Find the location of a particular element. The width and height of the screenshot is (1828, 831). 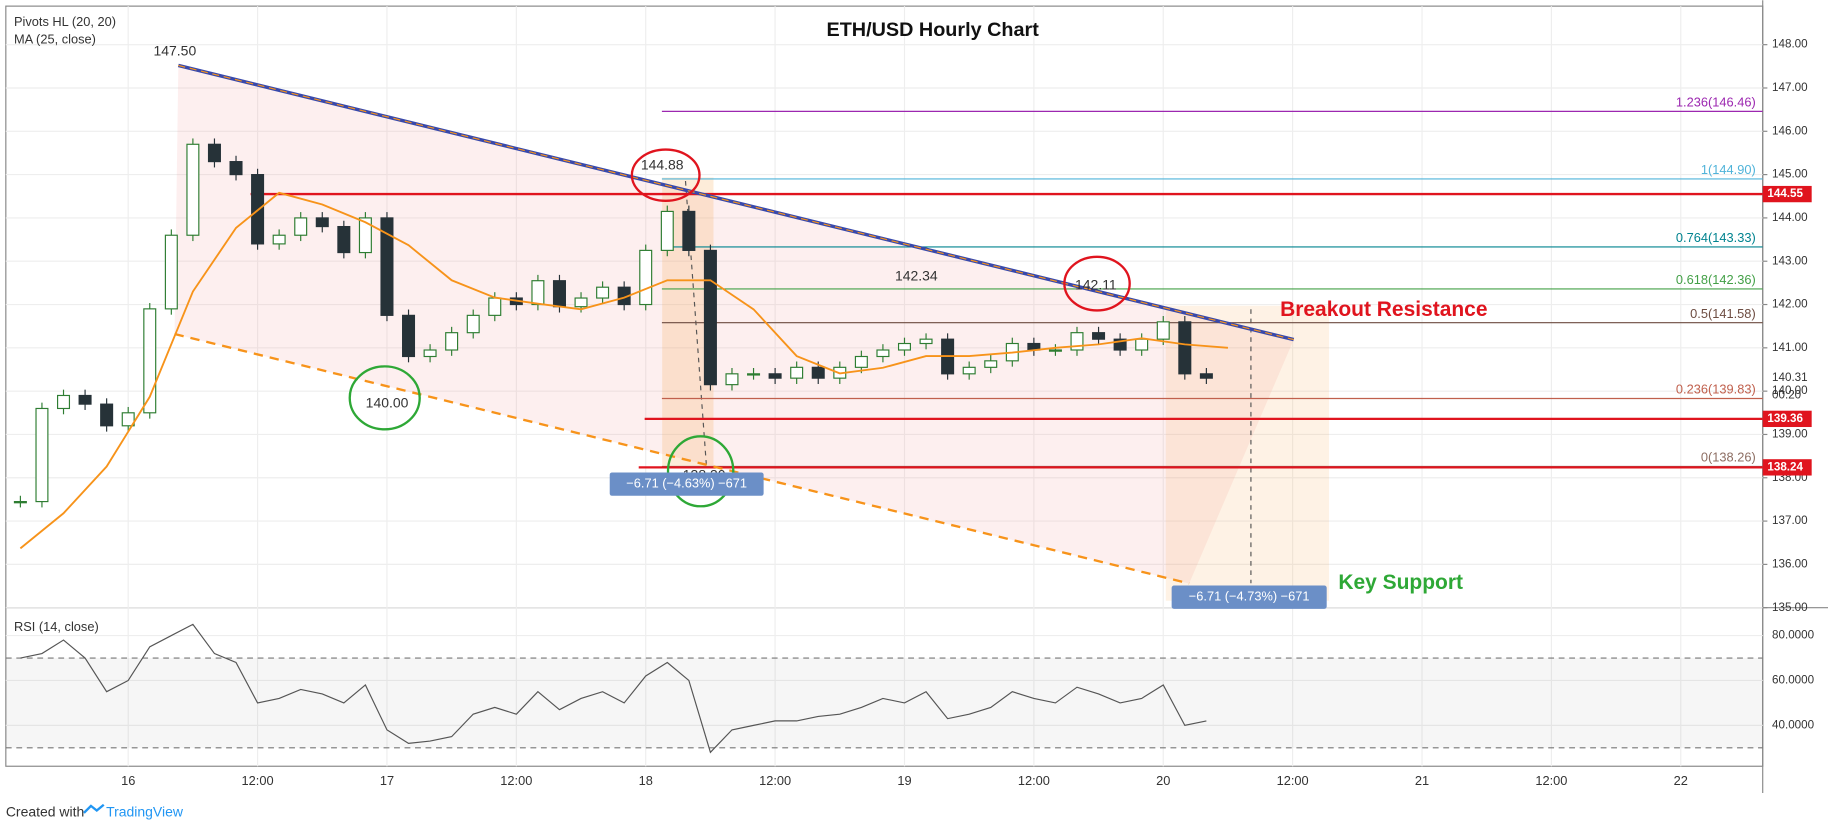

chart-title: ETH/USD Hourly Chart is located at coordinates (933, 30).